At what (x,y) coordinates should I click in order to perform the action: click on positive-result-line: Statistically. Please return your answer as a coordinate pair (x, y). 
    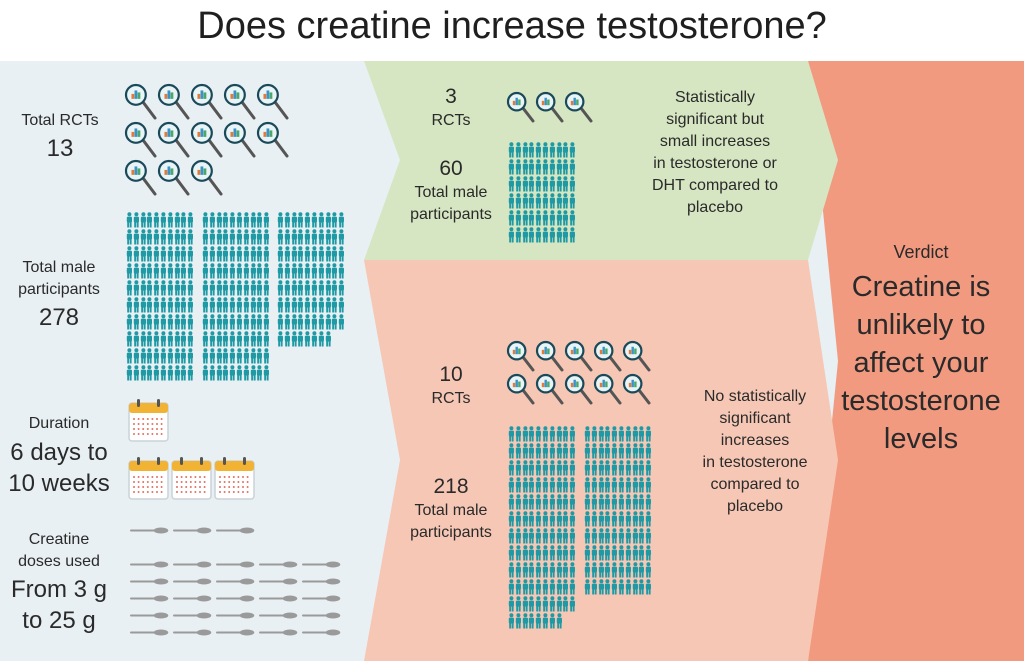
    Looking at the image, I should click on (715, 97).